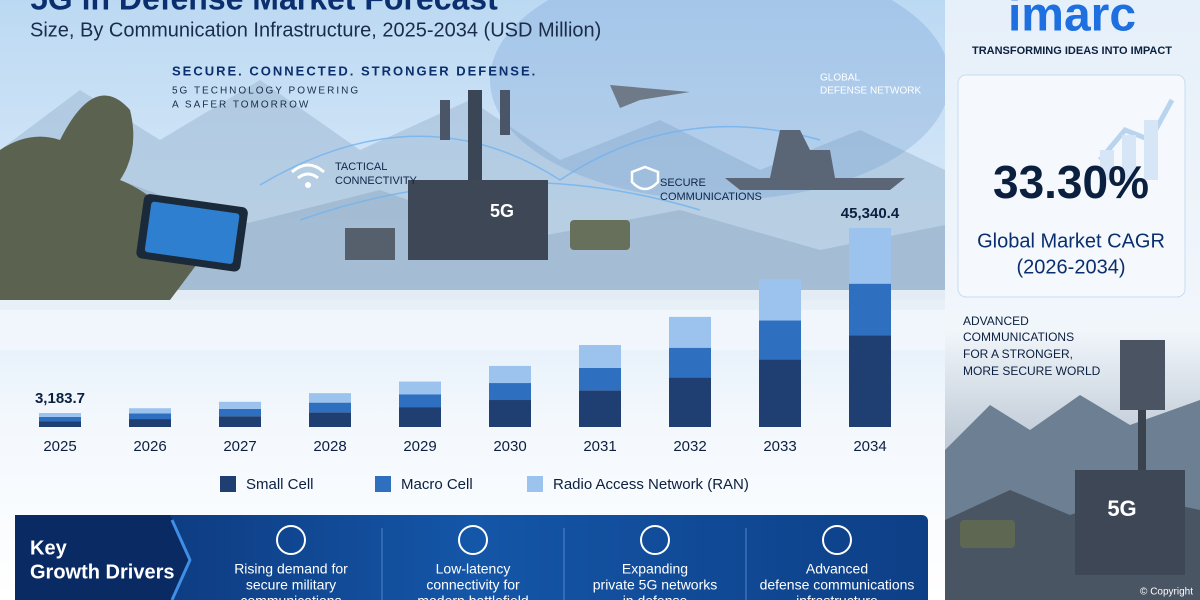 Image resolution: width=1200 pixels, height=600 pixels. Describe the element at coordinates (361, 167) in the screenshot. I see `scene-label: TACTICAL` at that location.